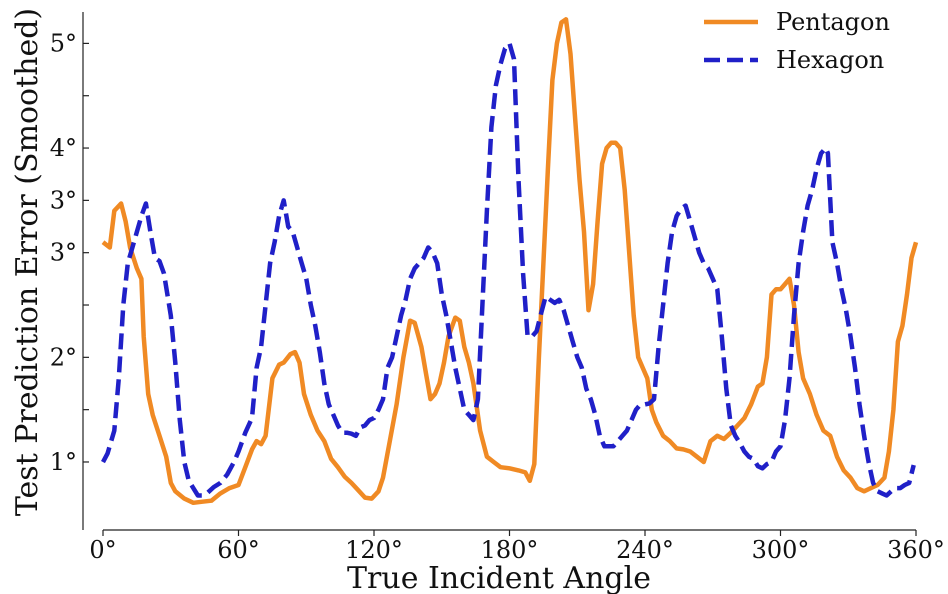  Describe the element at coordinates (645, 550) in the screenshot. I see `x-tick-label: 240°` at that location.